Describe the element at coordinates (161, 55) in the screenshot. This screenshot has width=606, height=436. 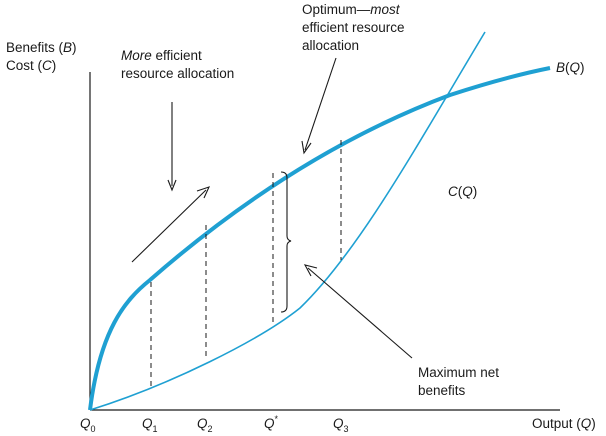
I see `more-efficient-label: More efficient` at that location.